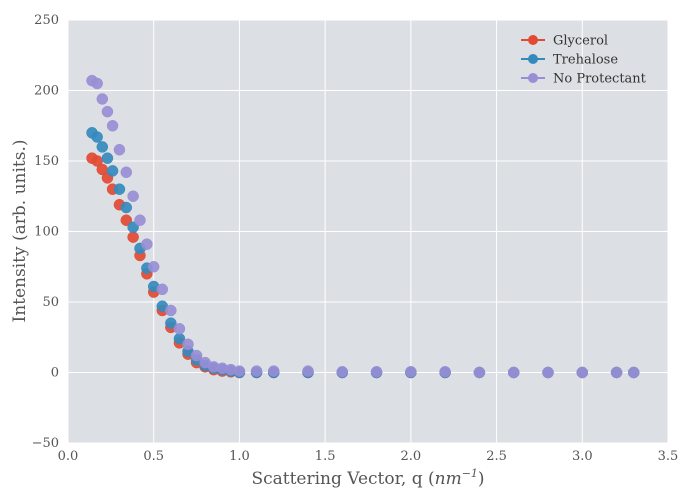 The image size is (680, 491). Describe the element at coordinates (325, 456) in the screenshot. I see `x-tick-label: 1.5` at that location.